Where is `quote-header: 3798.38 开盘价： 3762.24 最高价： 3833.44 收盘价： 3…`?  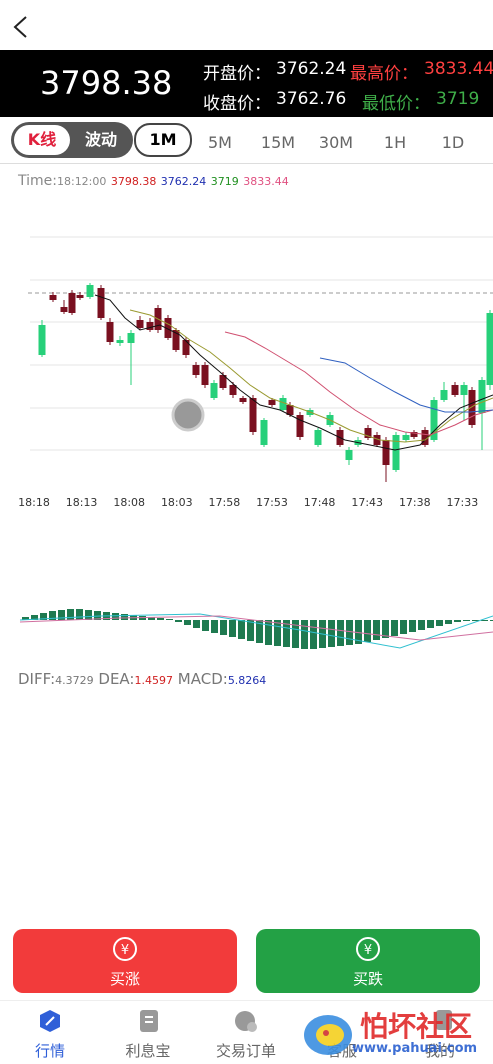
quote-header: 3798.38 开盘价： 3762.24 最高价： 3833.44 收盘价： 3… is located at coordinates (246, 83).